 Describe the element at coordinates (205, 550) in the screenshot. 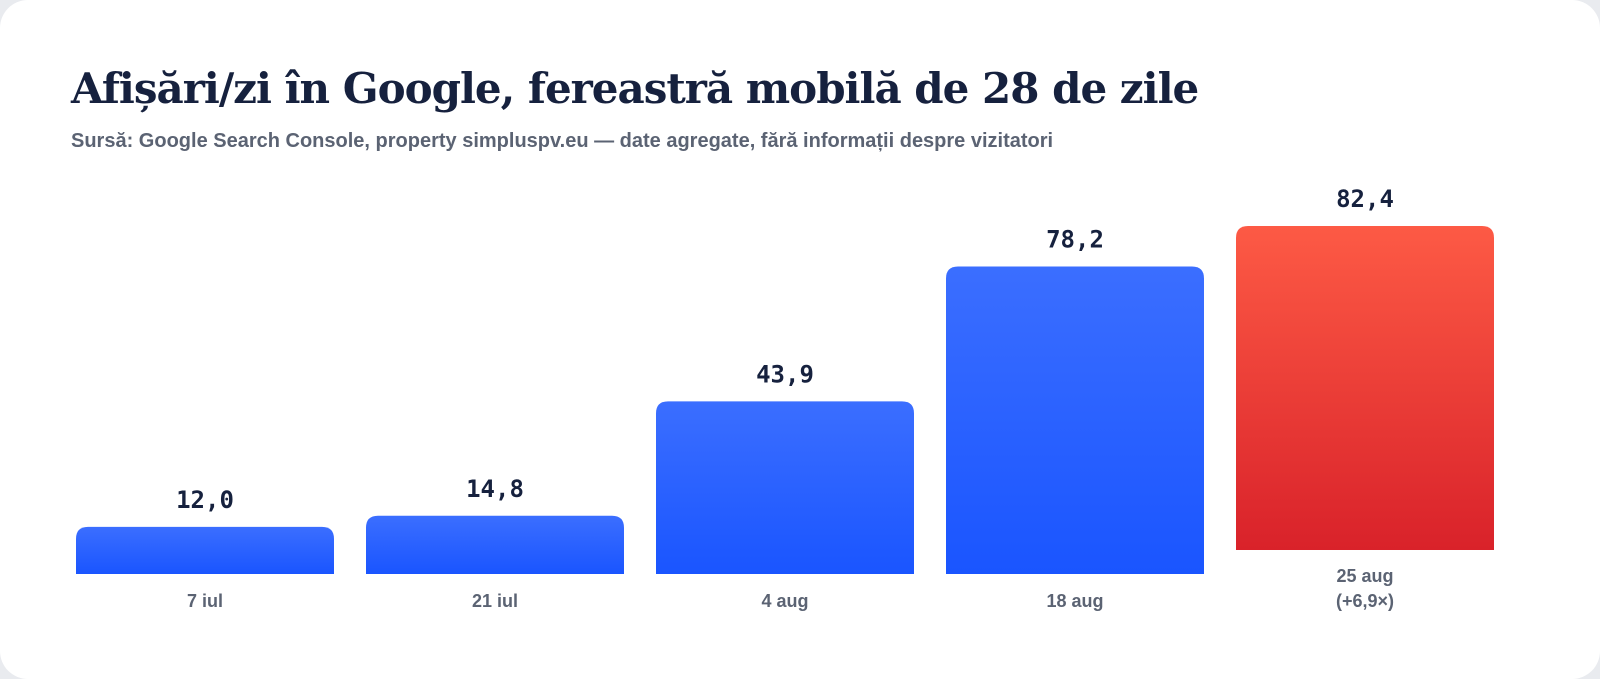

I see `bar-7-iul` at that location.